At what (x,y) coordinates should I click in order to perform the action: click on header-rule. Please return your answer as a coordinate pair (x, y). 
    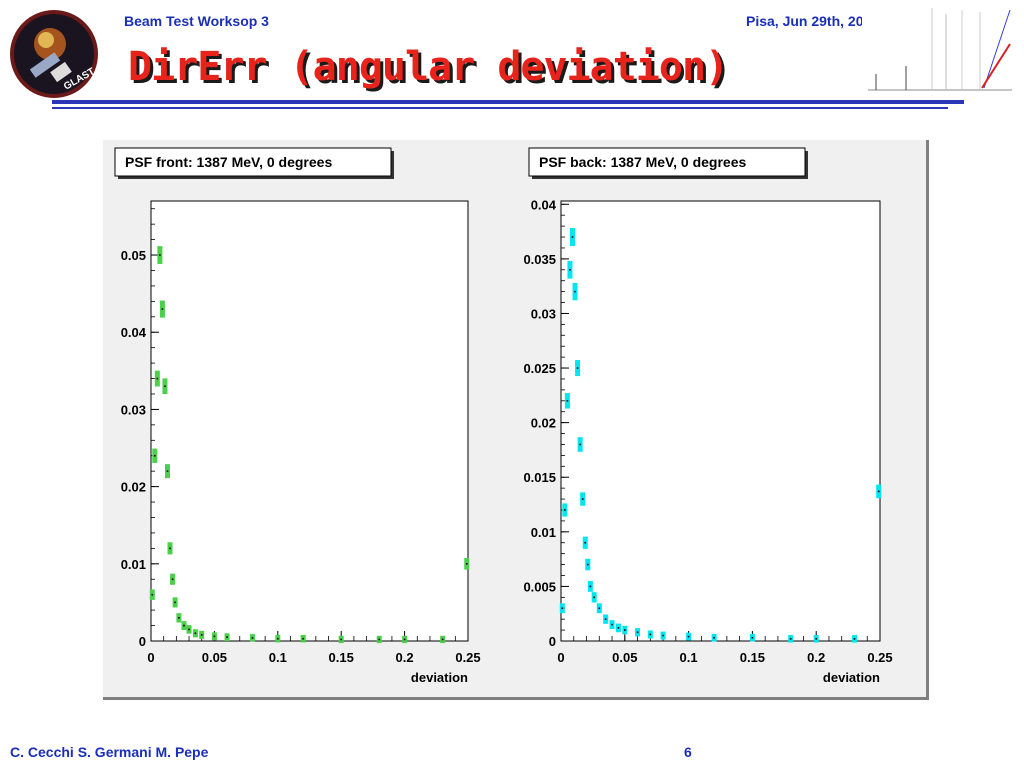
    Looking at the image, I should click on (508, 102).